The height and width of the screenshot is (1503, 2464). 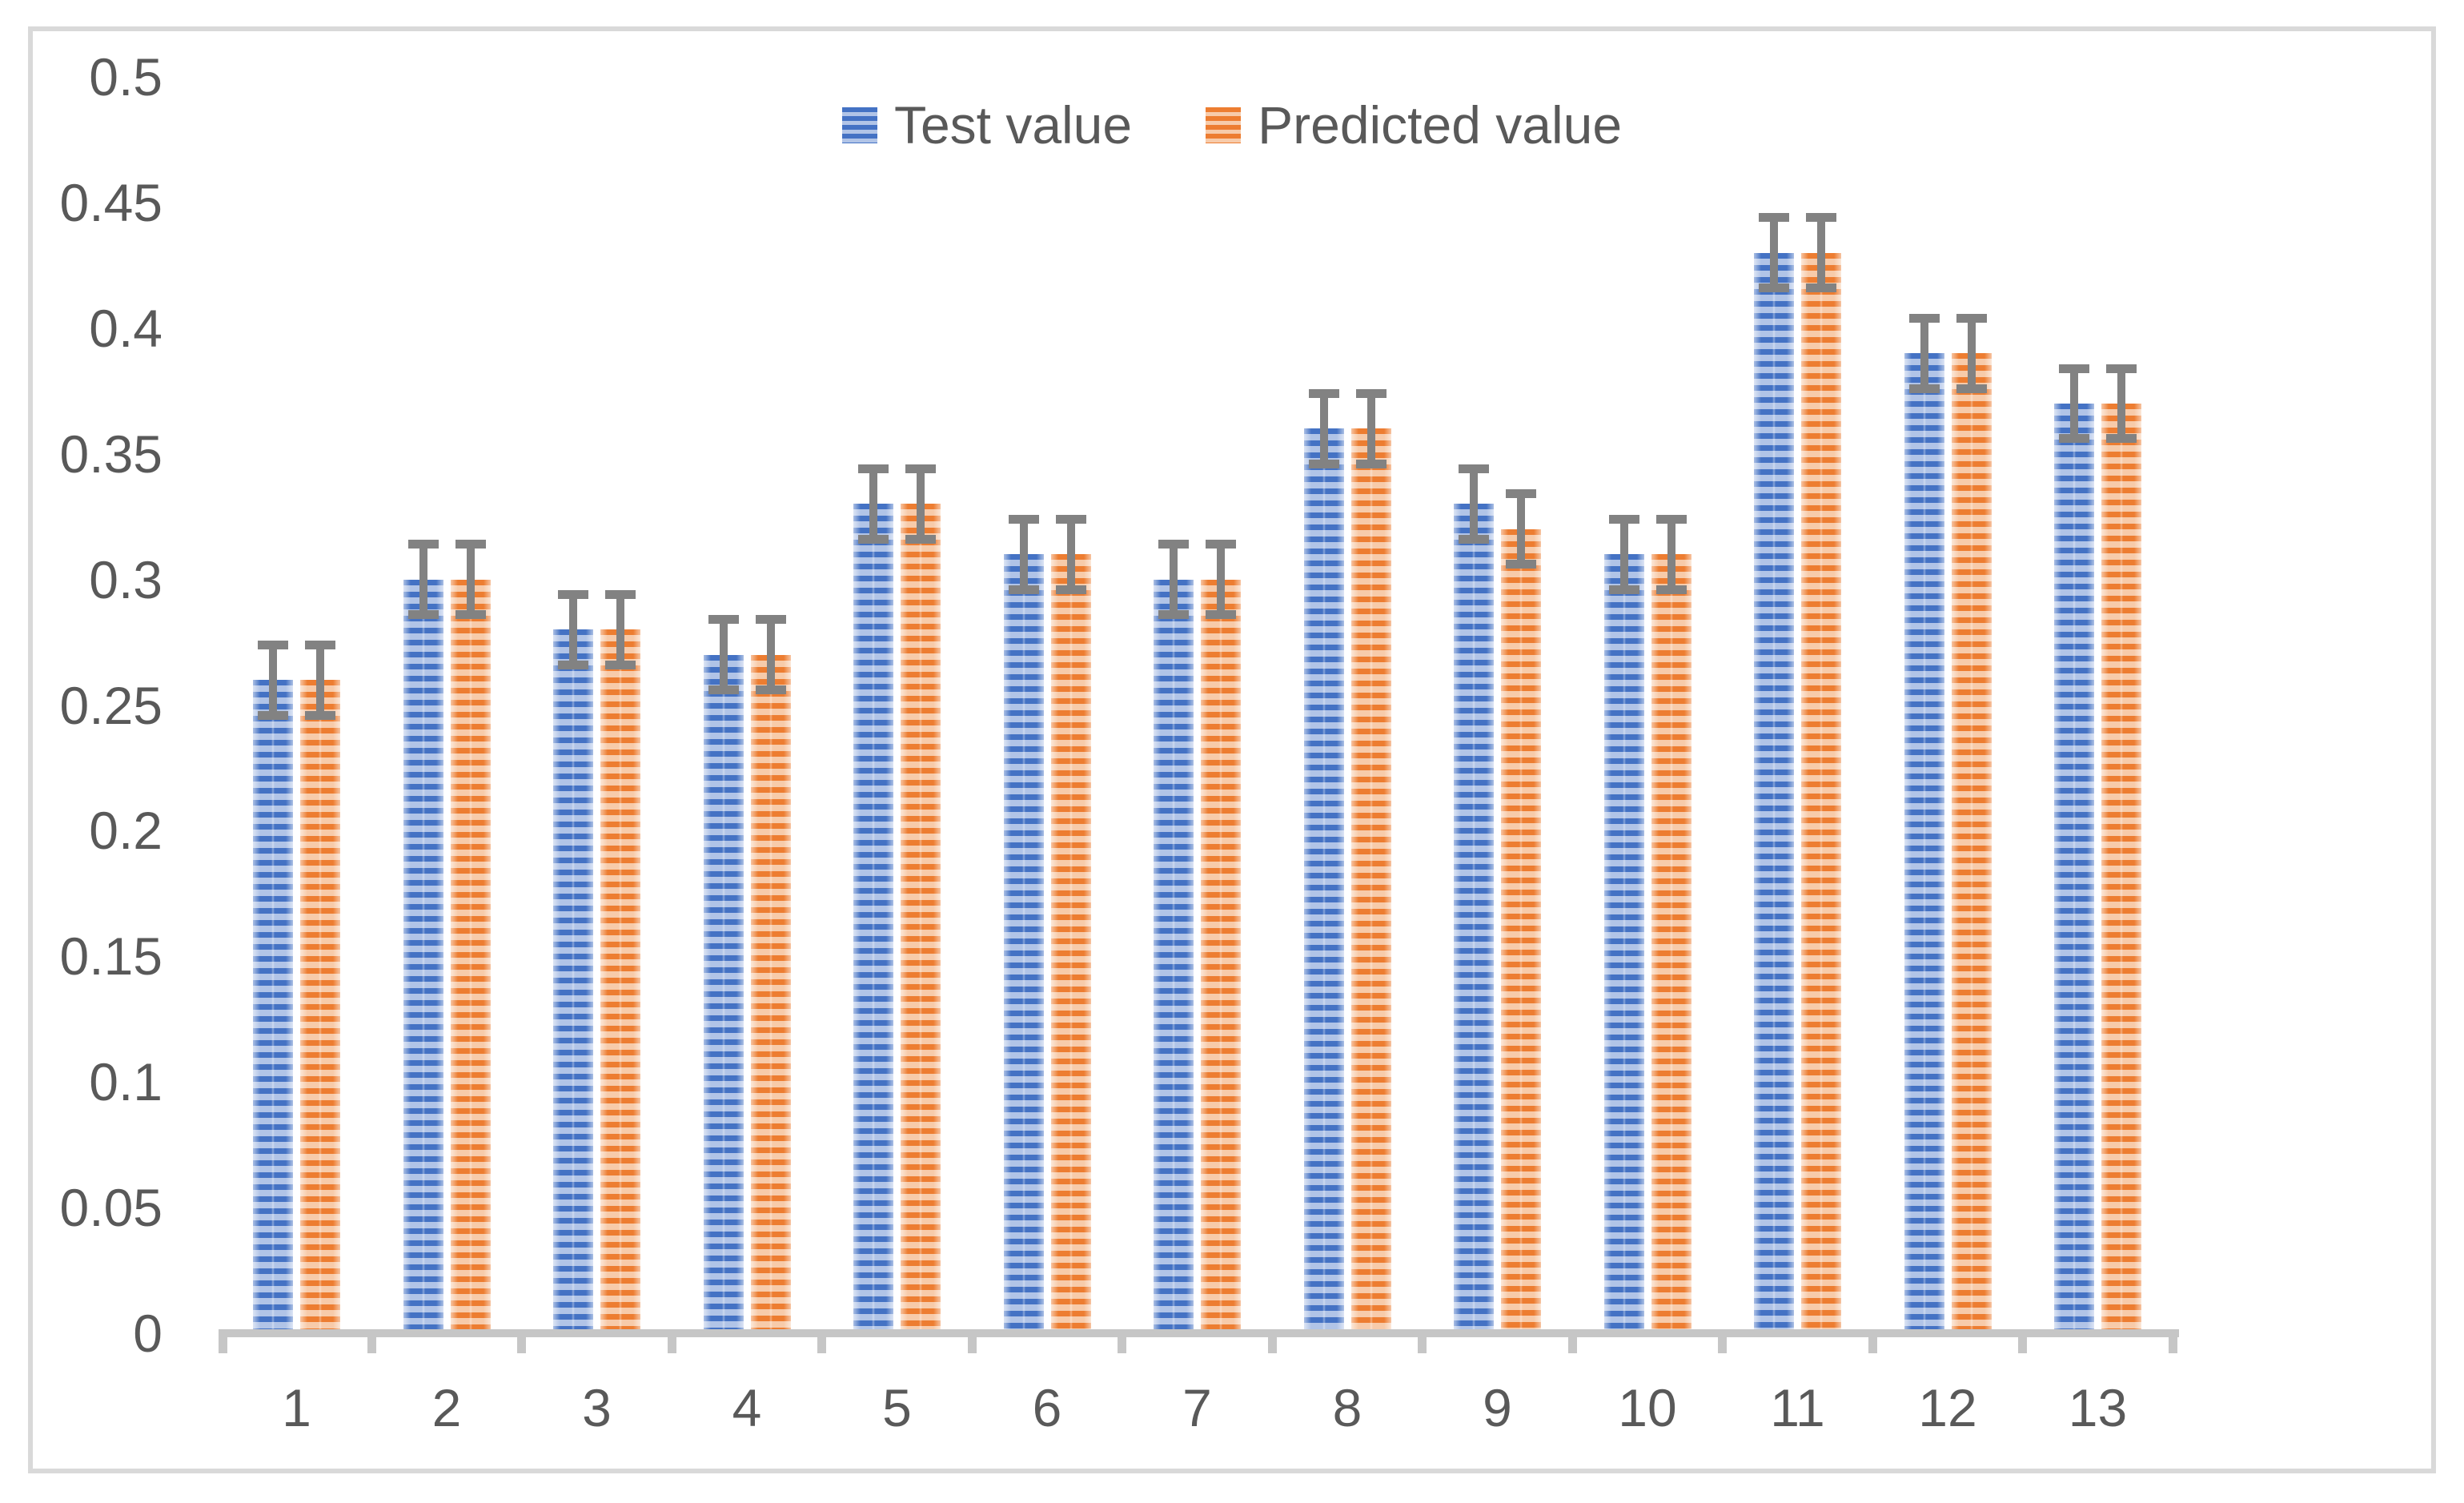 What do you see at coordinates (1199, 1333) in the screenshot?
I see `x-axis-line` at bounding box center [1199, 1333].